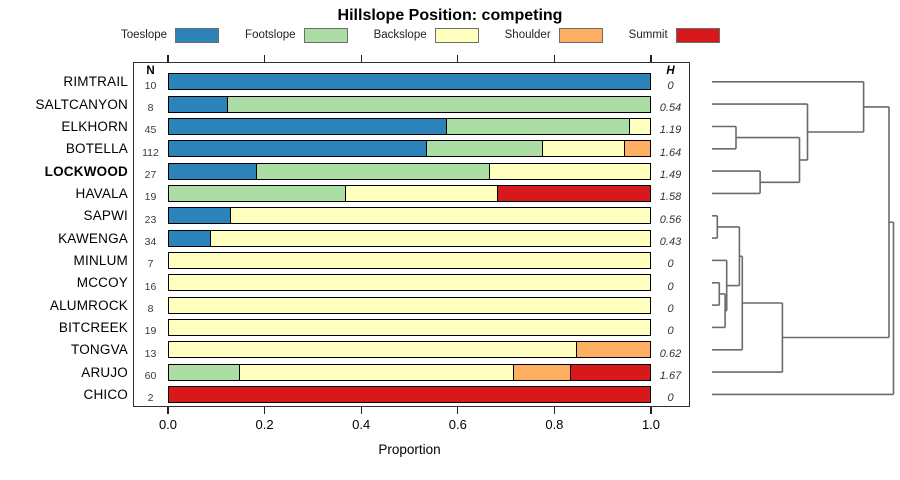 Image resolution: width=900 pixels, height=480 pixels. I want to click on n-value-tongva: 13, so click(150, 353).